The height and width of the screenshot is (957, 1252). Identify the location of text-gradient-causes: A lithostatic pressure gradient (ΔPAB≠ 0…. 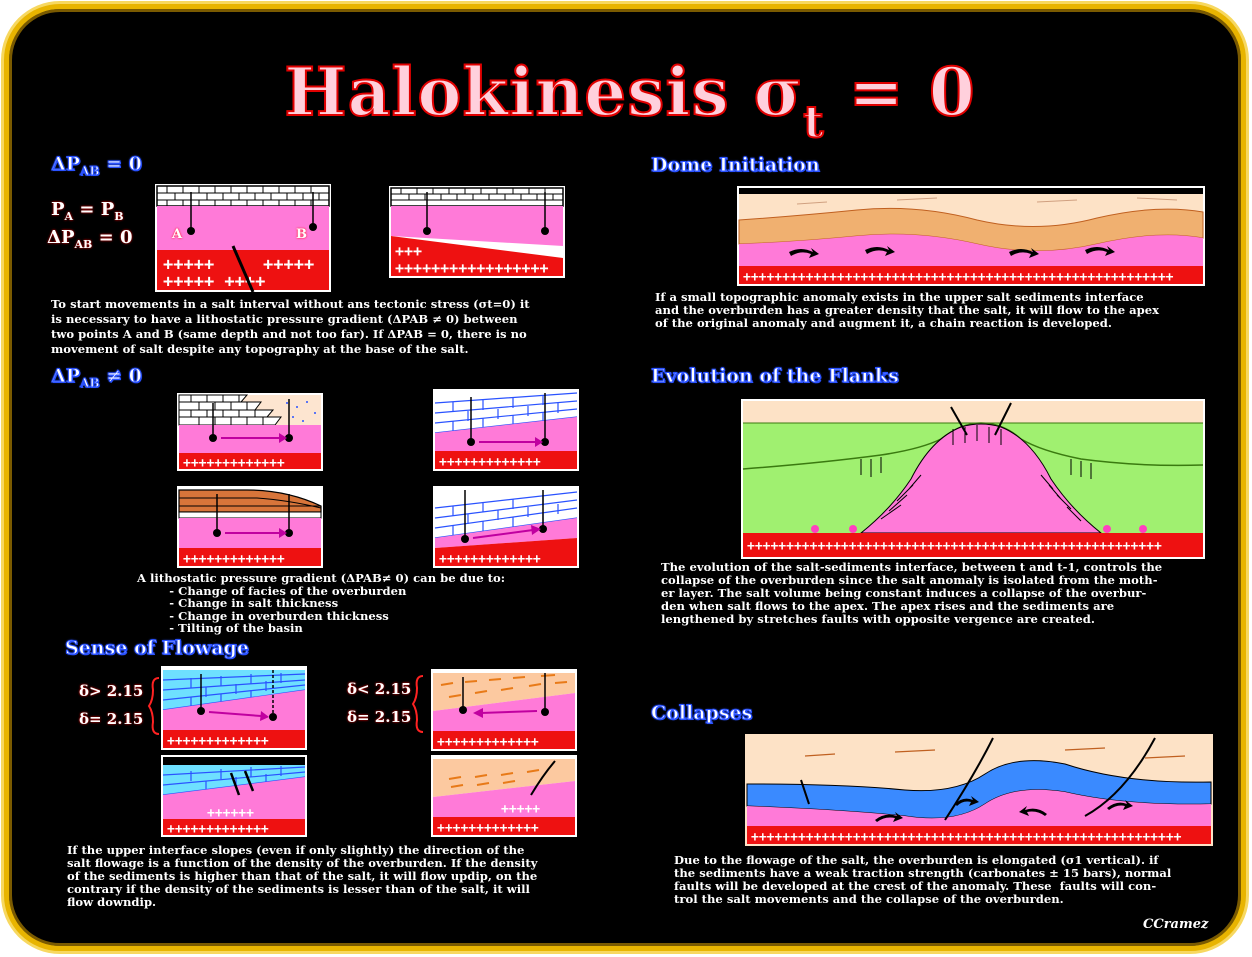
(321, 603).